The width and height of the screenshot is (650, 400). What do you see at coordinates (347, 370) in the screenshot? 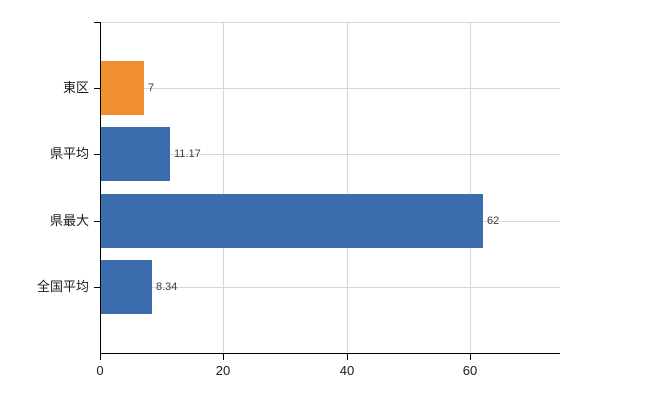
I see `x-tick-label: 40` at bounding box center [347, 370].